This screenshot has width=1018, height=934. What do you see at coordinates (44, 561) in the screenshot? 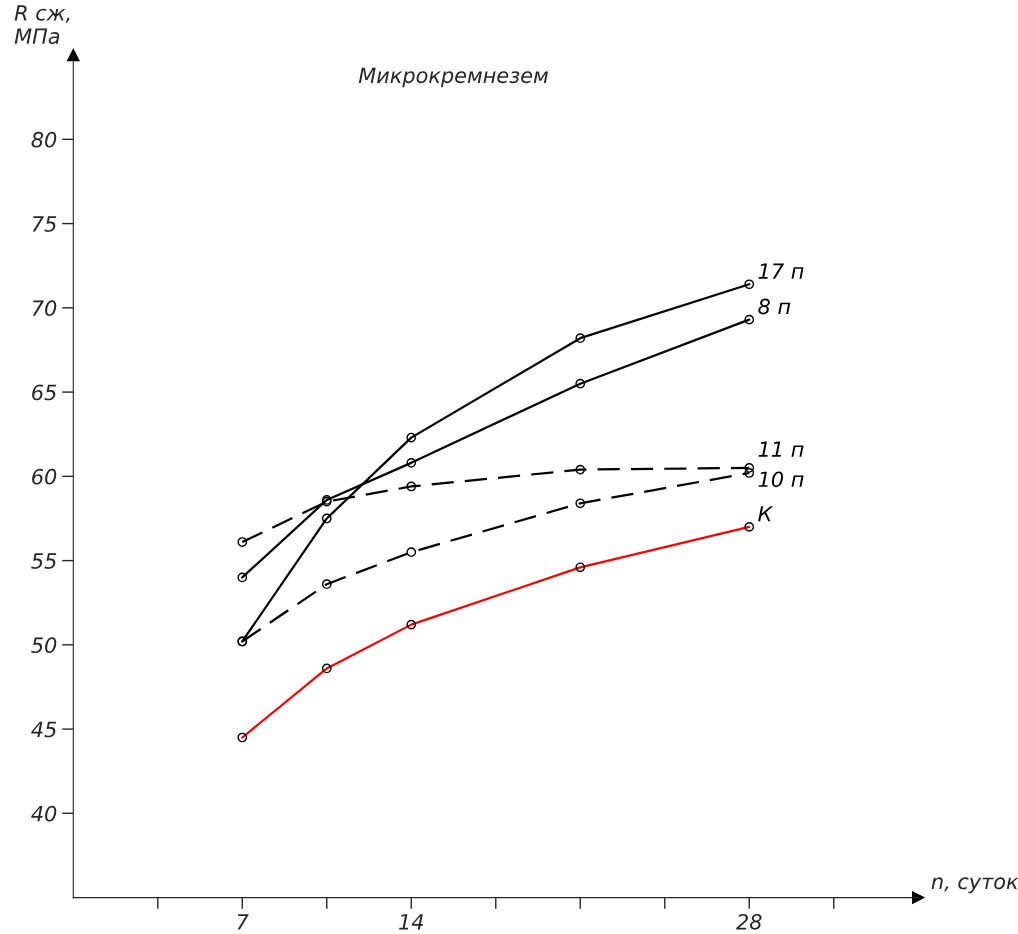
I see `y-tick-label: 55` at bounding box center [44, 561].